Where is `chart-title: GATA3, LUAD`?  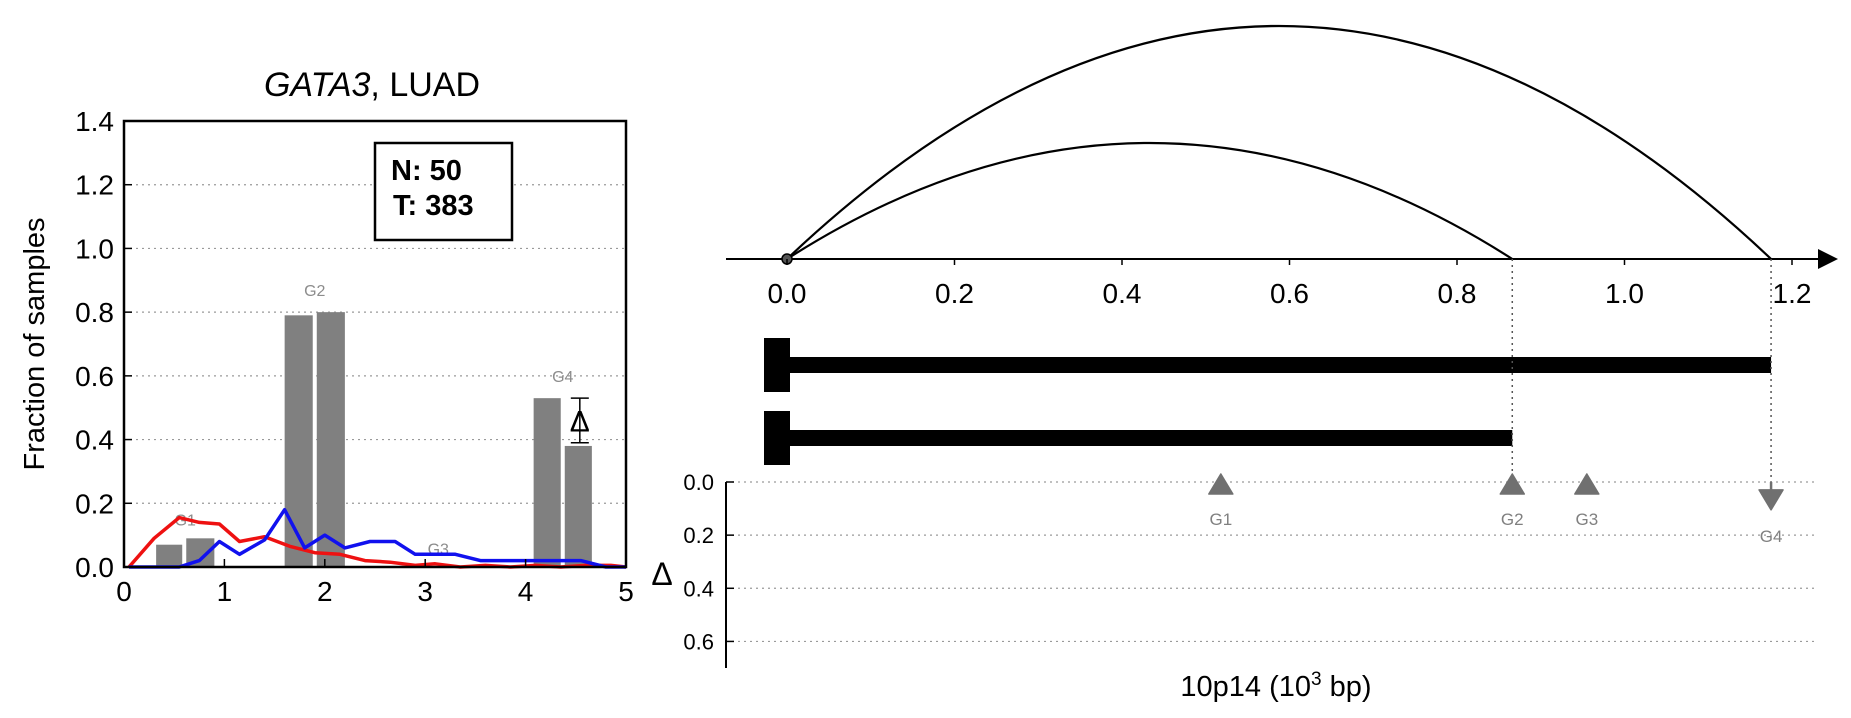 chart-title: GATA3, LUAD is located at coordinates (372, 85).